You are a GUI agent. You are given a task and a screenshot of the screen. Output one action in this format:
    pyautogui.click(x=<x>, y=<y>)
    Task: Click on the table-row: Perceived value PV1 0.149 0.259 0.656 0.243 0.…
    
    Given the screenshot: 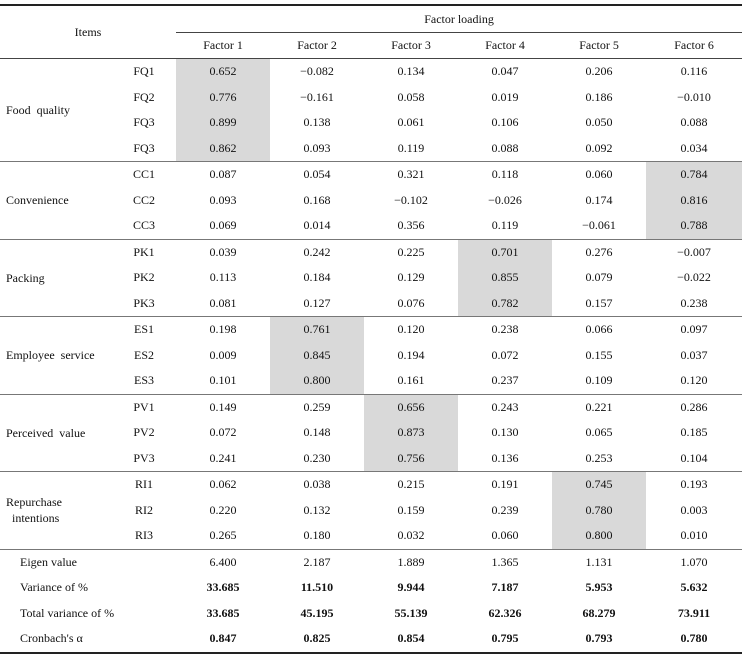 What is the action you would take?
    pyautogui.click(x=371, y=432)
    